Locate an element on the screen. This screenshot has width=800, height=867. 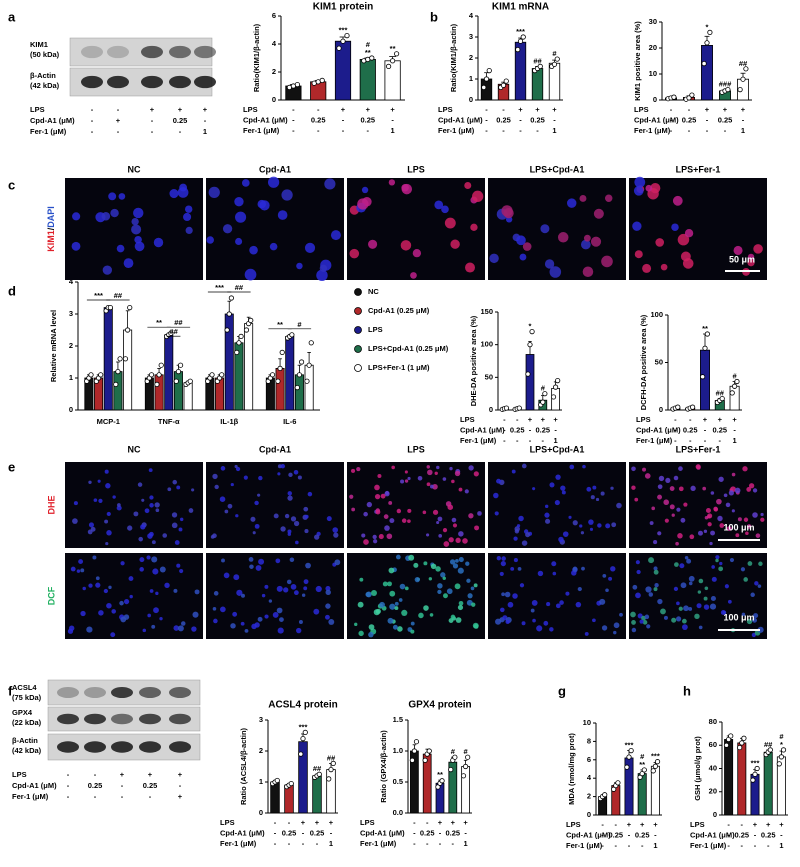
scale-label: 50 μm is located at coordinates (742, 259).